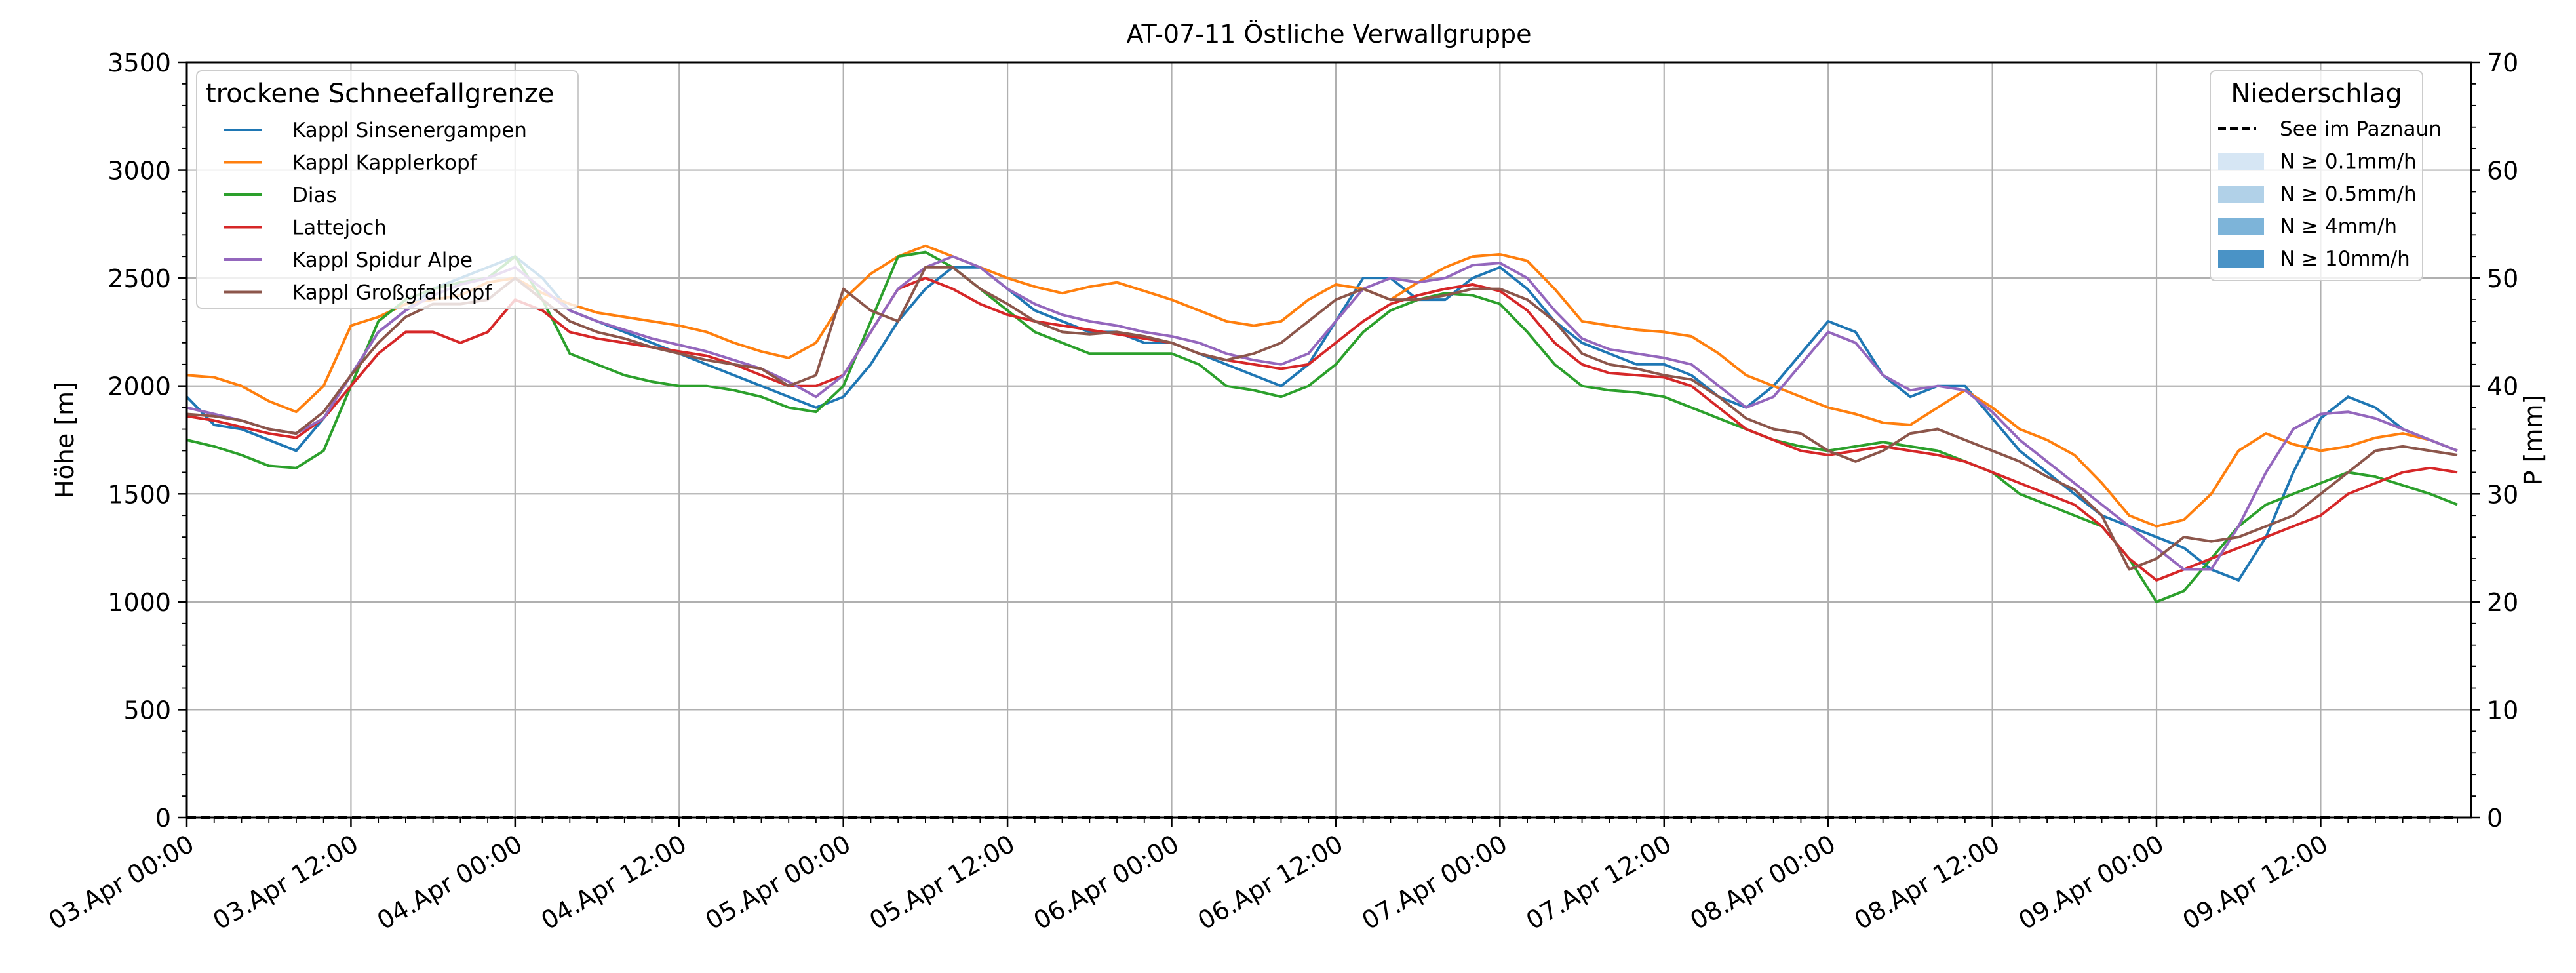 The height and width of the screenshot is (973, 2576). I want to click on x-tick-label: 06.Apr 00:00, so click(1106, 882).